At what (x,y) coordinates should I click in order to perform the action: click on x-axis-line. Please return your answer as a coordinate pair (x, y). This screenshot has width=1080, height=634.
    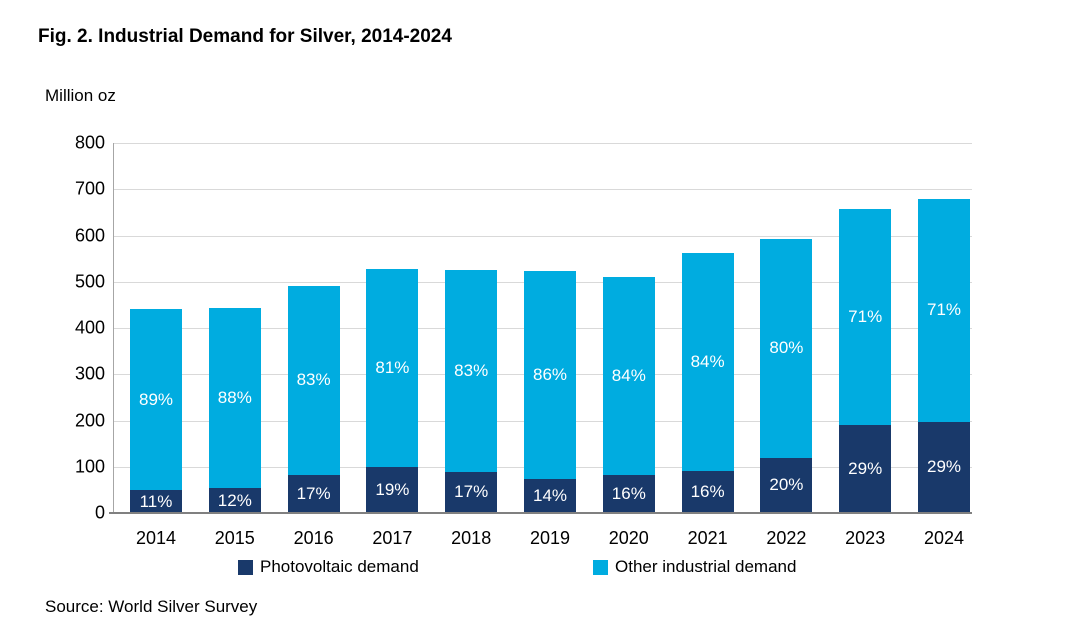
    Looking at the image, I should click on (540, 513).